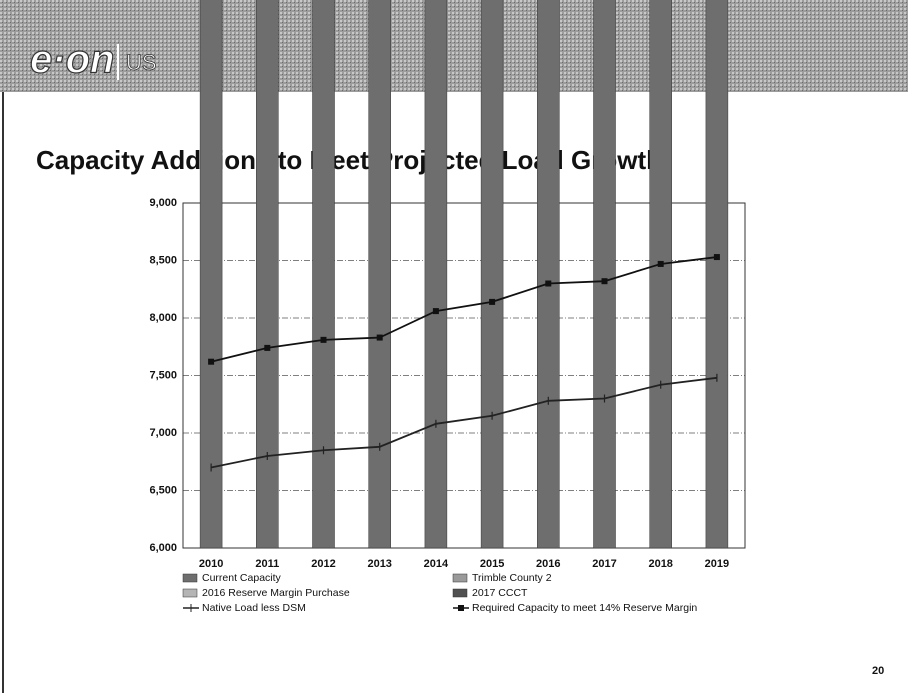 This screenshot has height=693, width=908. Describe the element at coordinates (163, 548) in the screenshot. I see `y-tick-label: 6,000` at that location.